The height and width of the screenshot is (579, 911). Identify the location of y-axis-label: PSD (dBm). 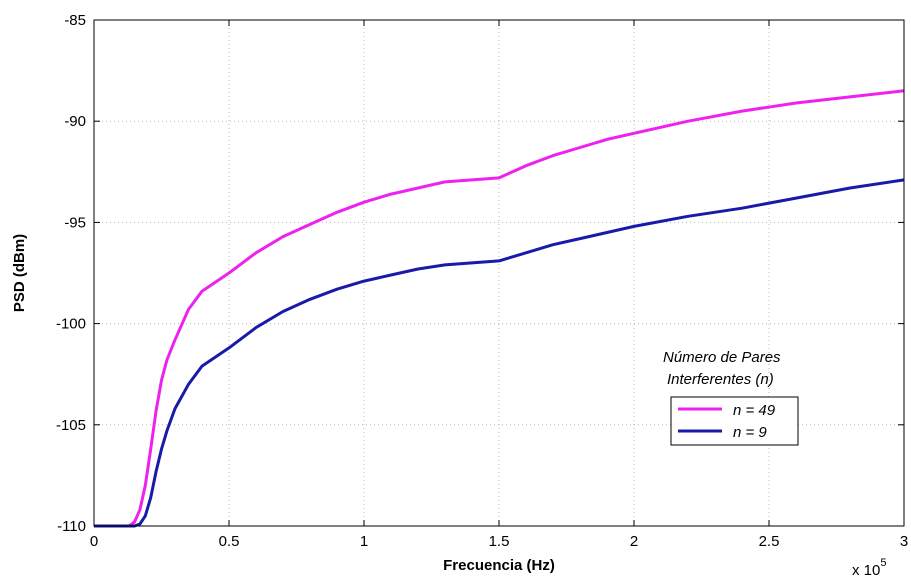
(19, 273).